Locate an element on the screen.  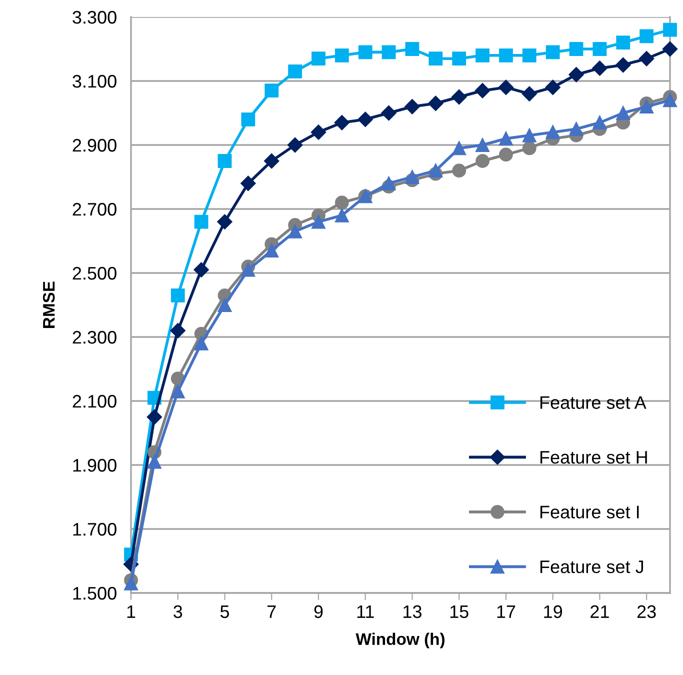
x-tick-label: 19 is located at coordinates (553, 611).